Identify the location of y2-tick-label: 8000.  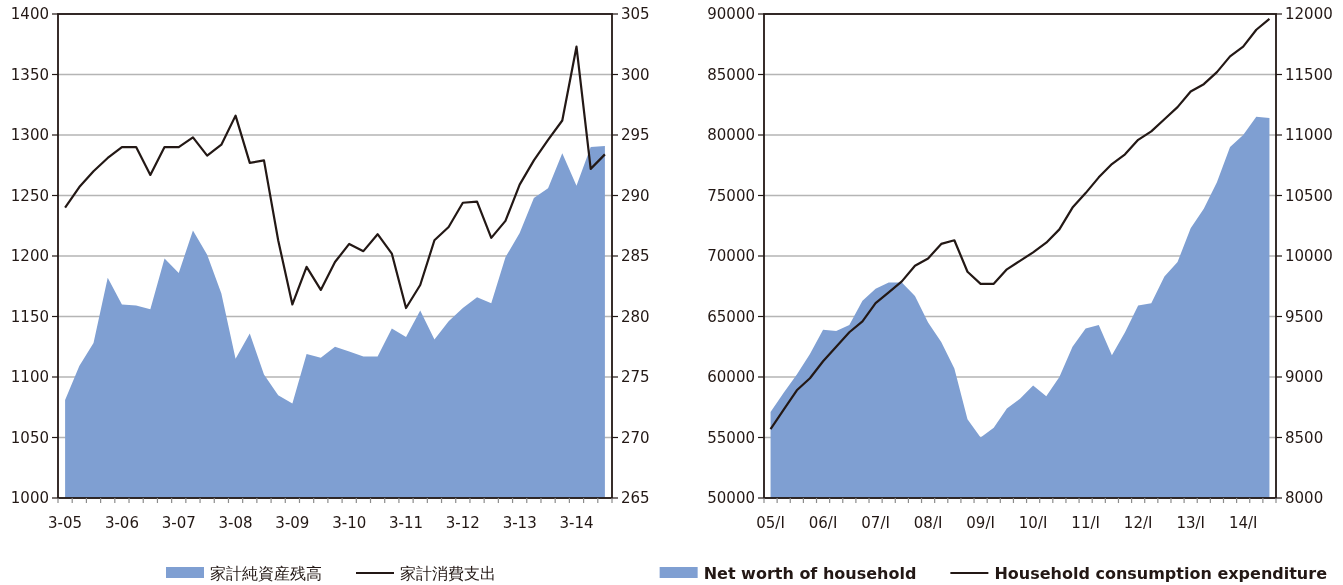
(1304, 498).